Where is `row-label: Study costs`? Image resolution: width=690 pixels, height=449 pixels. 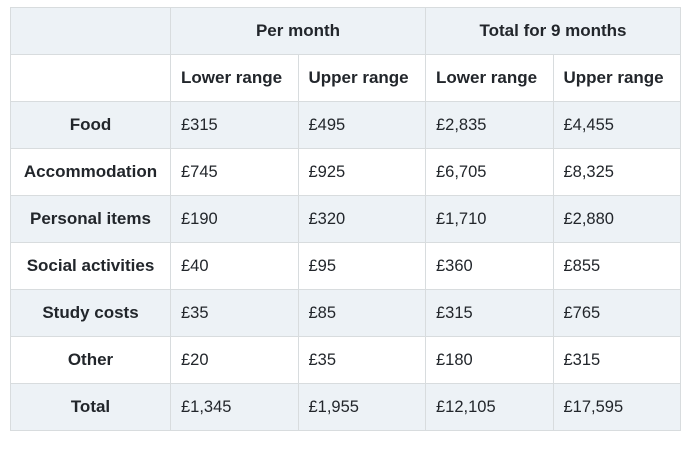
row-label: Study costs is located at coordinates (90, 313).